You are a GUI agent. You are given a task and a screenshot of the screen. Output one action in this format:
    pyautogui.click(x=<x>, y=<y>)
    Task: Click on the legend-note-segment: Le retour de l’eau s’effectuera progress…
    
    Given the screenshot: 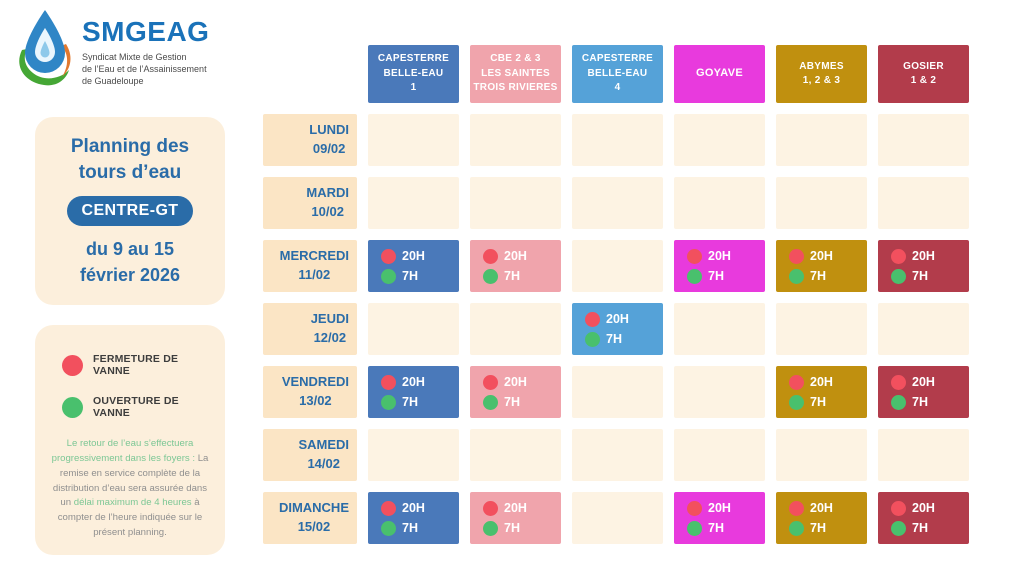 What is the action you would take?
    pyautogui.click(x=124, y=451)
    